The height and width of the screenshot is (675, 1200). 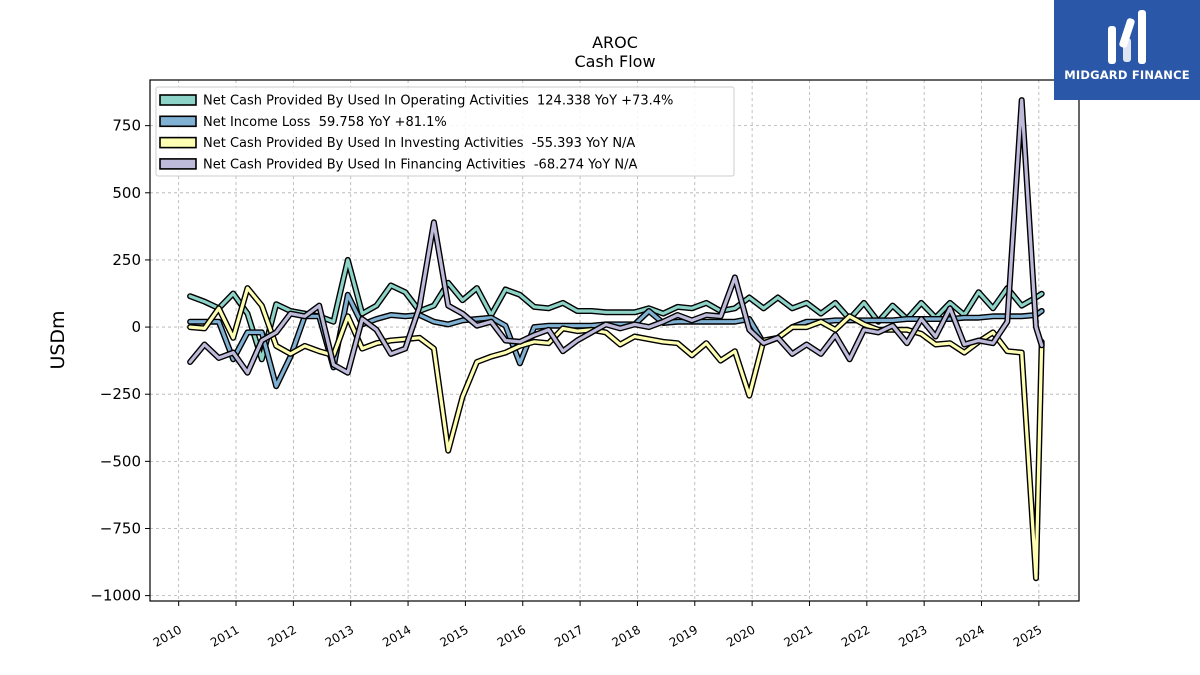 What do you see at coordinates (120, 528) in the screenshot?
I see `y-tick-label: −750` at bounding box center [120, 528].